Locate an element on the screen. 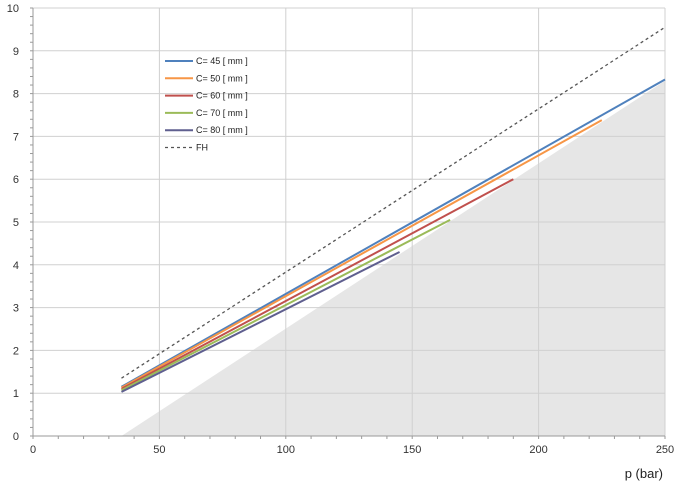 This screenshot has width=677, height=484. x-tick-label: 50 is located at coordinates (159, 450).